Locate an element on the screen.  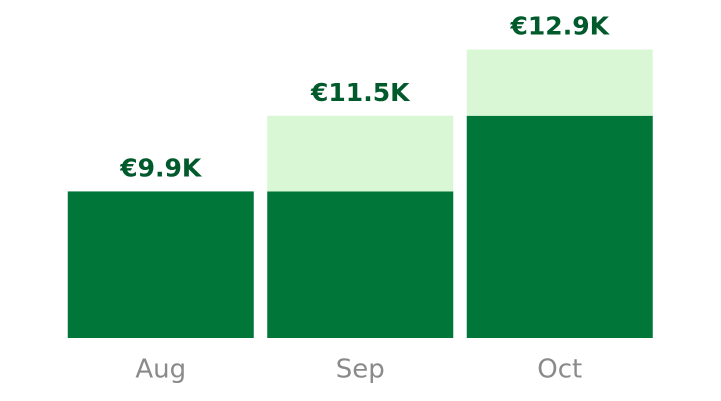
x-tick-label: Oct is located at coordinates (559, 370).